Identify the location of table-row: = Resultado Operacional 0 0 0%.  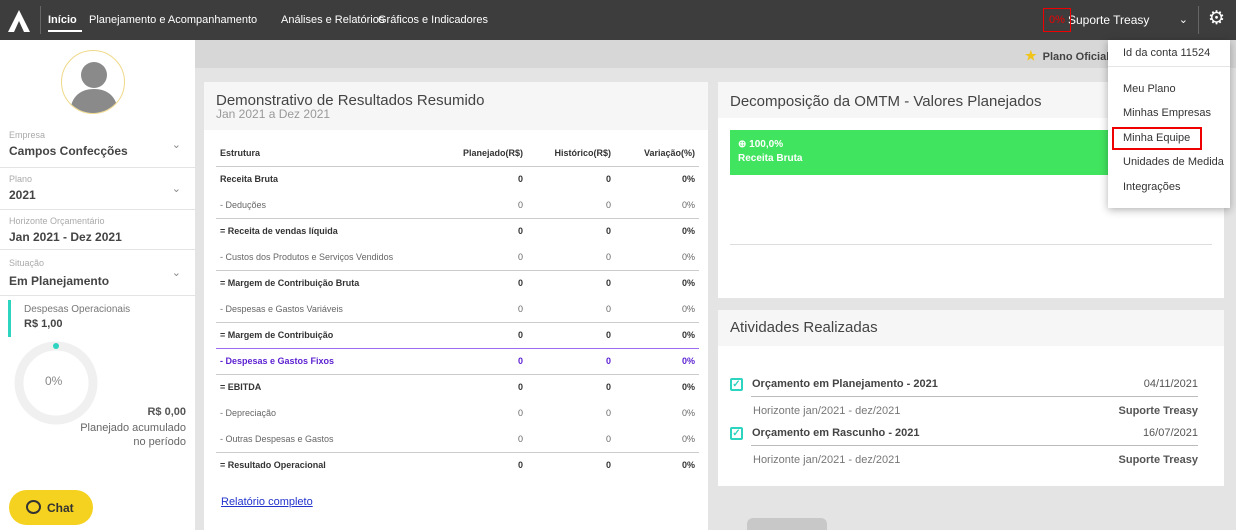
(457, 464).